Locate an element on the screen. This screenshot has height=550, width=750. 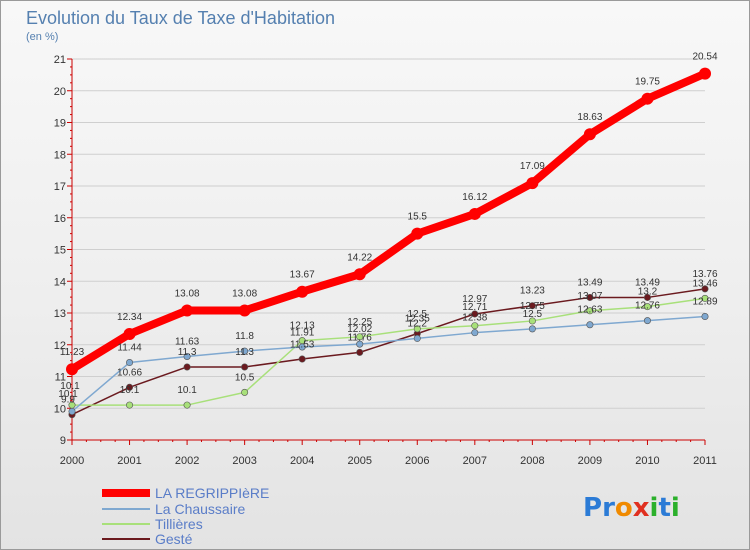
data-label: 10.5 is located at coordinates (245, 377).